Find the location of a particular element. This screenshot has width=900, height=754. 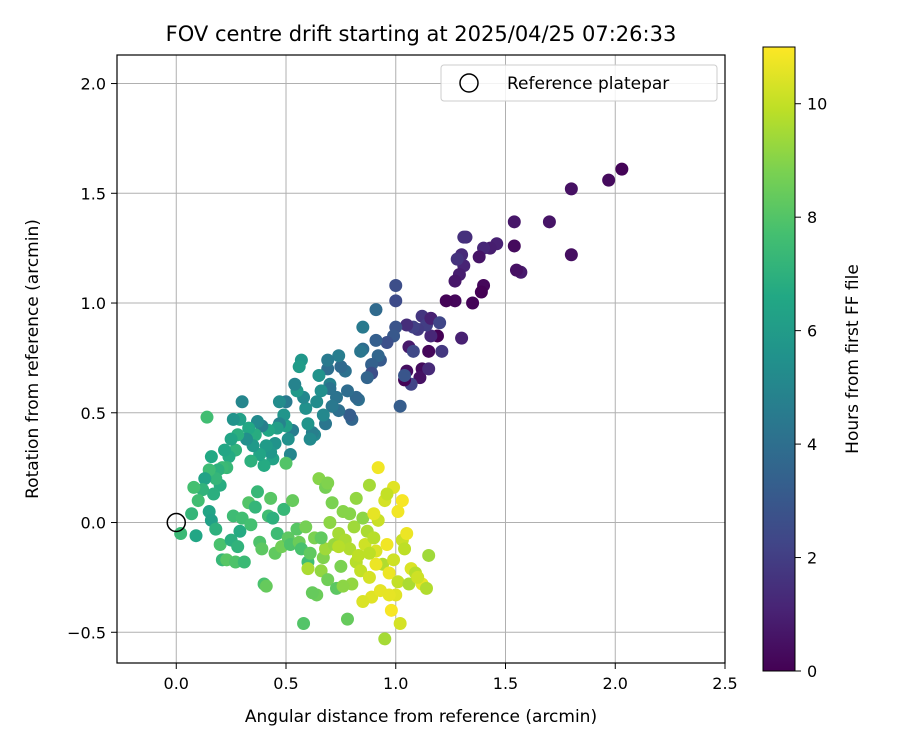

x-tick-label: 2.0 is located at coordinates (615, 683).